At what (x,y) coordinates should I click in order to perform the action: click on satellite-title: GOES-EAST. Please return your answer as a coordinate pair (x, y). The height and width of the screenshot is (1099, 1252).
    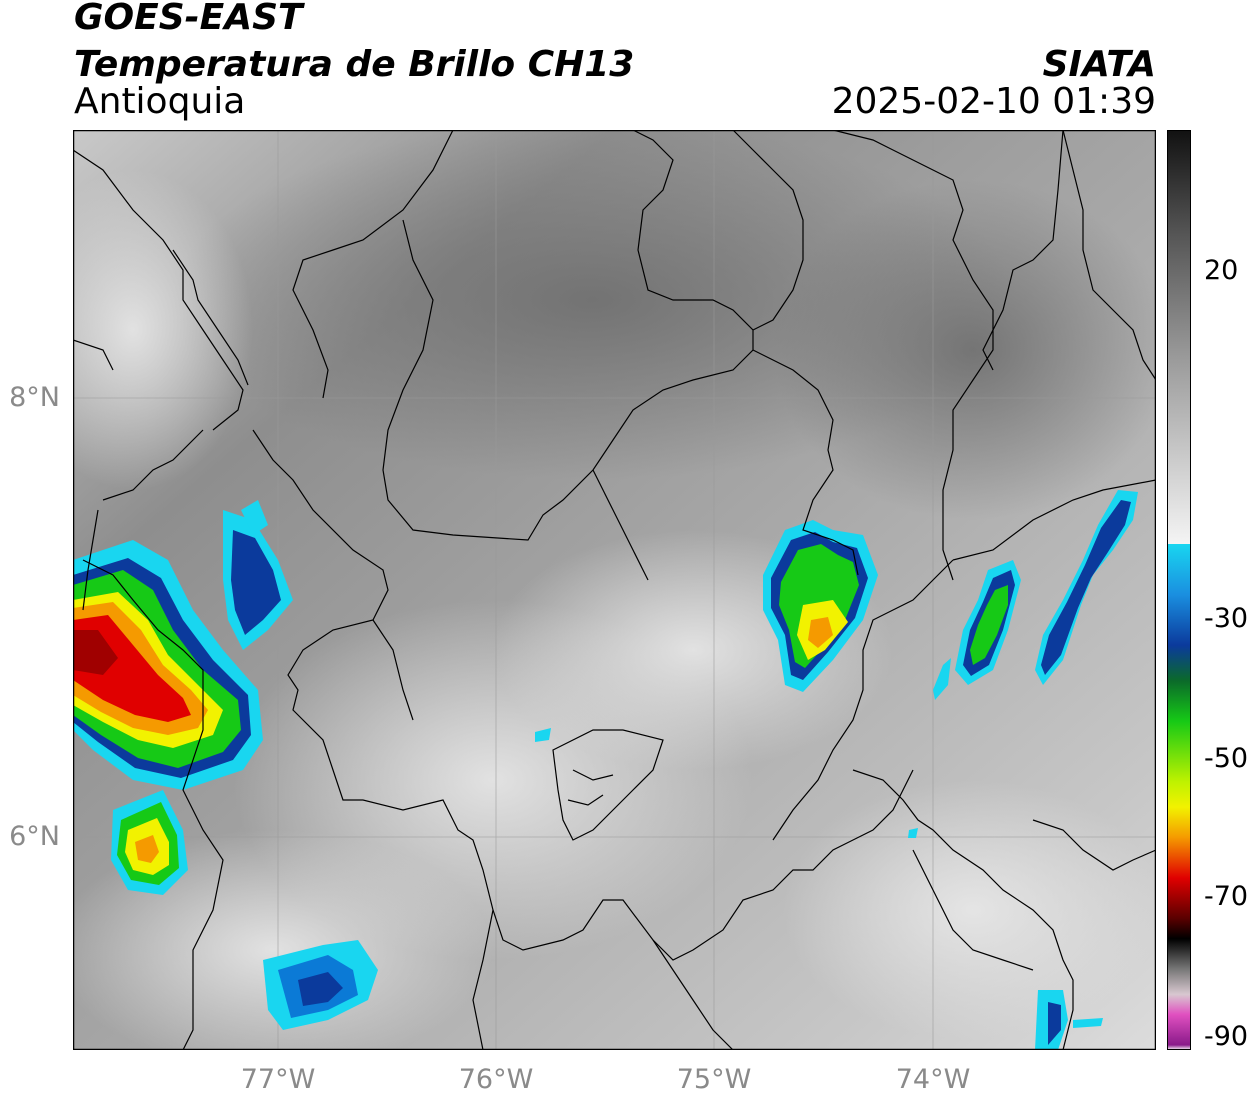
    Looking at the image, I should click on (188, 19).